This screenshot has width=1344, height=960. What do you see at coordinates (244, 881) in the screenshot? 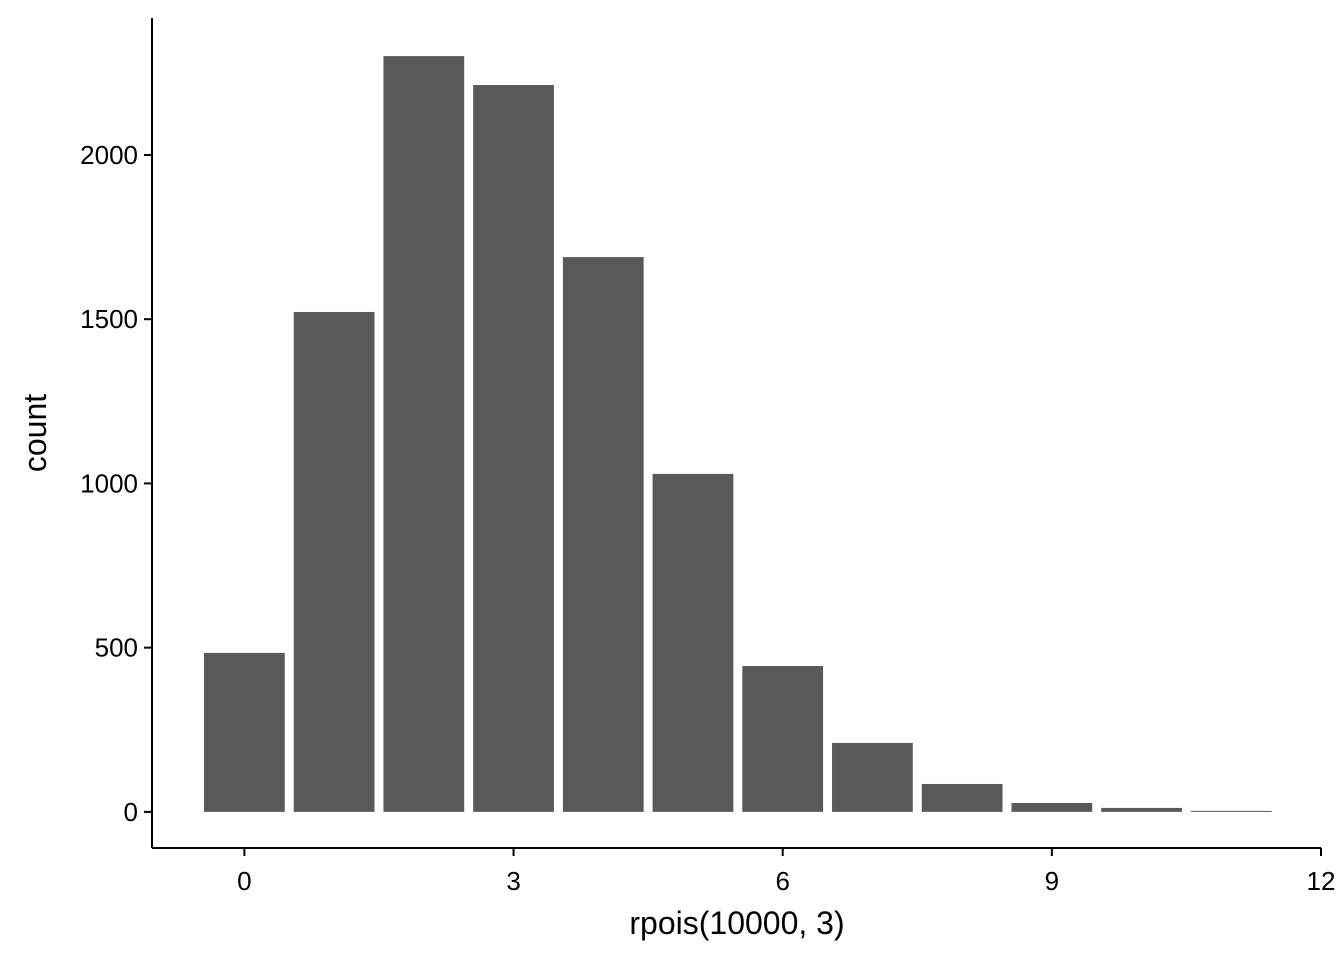
I see `x-tick-label: 0` at bounding box center [244, 881].